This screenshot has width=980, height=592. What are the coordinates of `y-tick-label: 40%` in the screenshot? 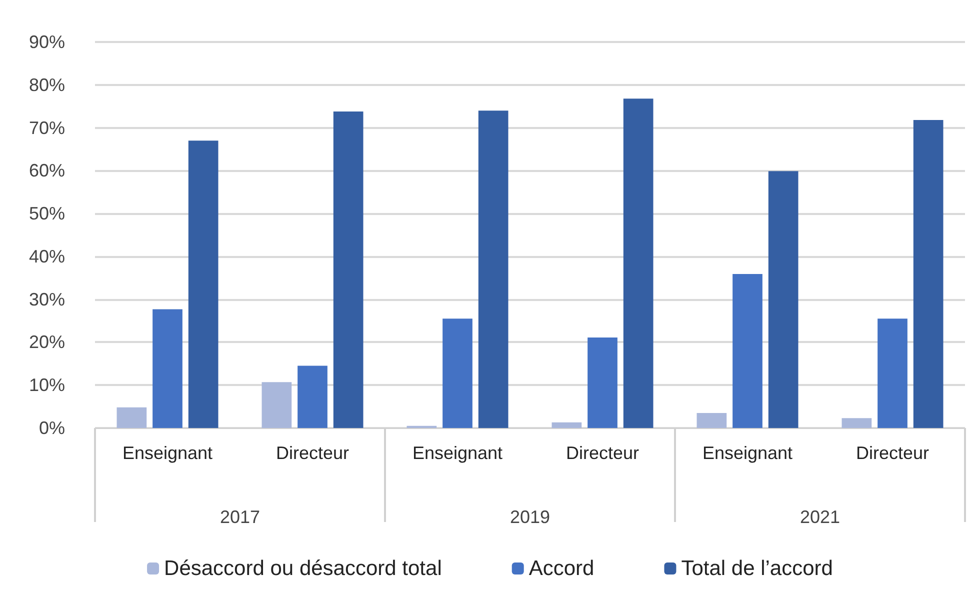 It's located at (46, 256).